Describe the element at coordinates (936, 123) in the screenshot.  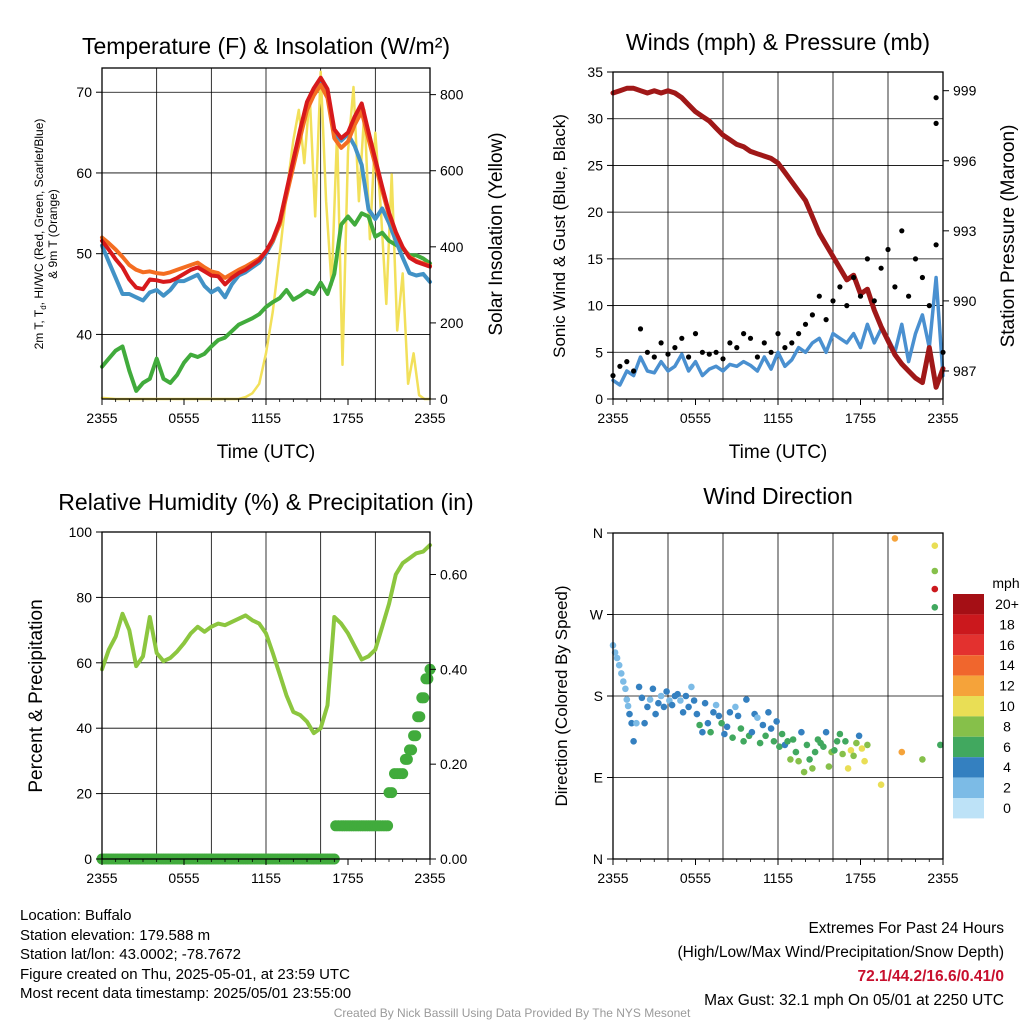
I see `pressure-outlier-point` at that location.